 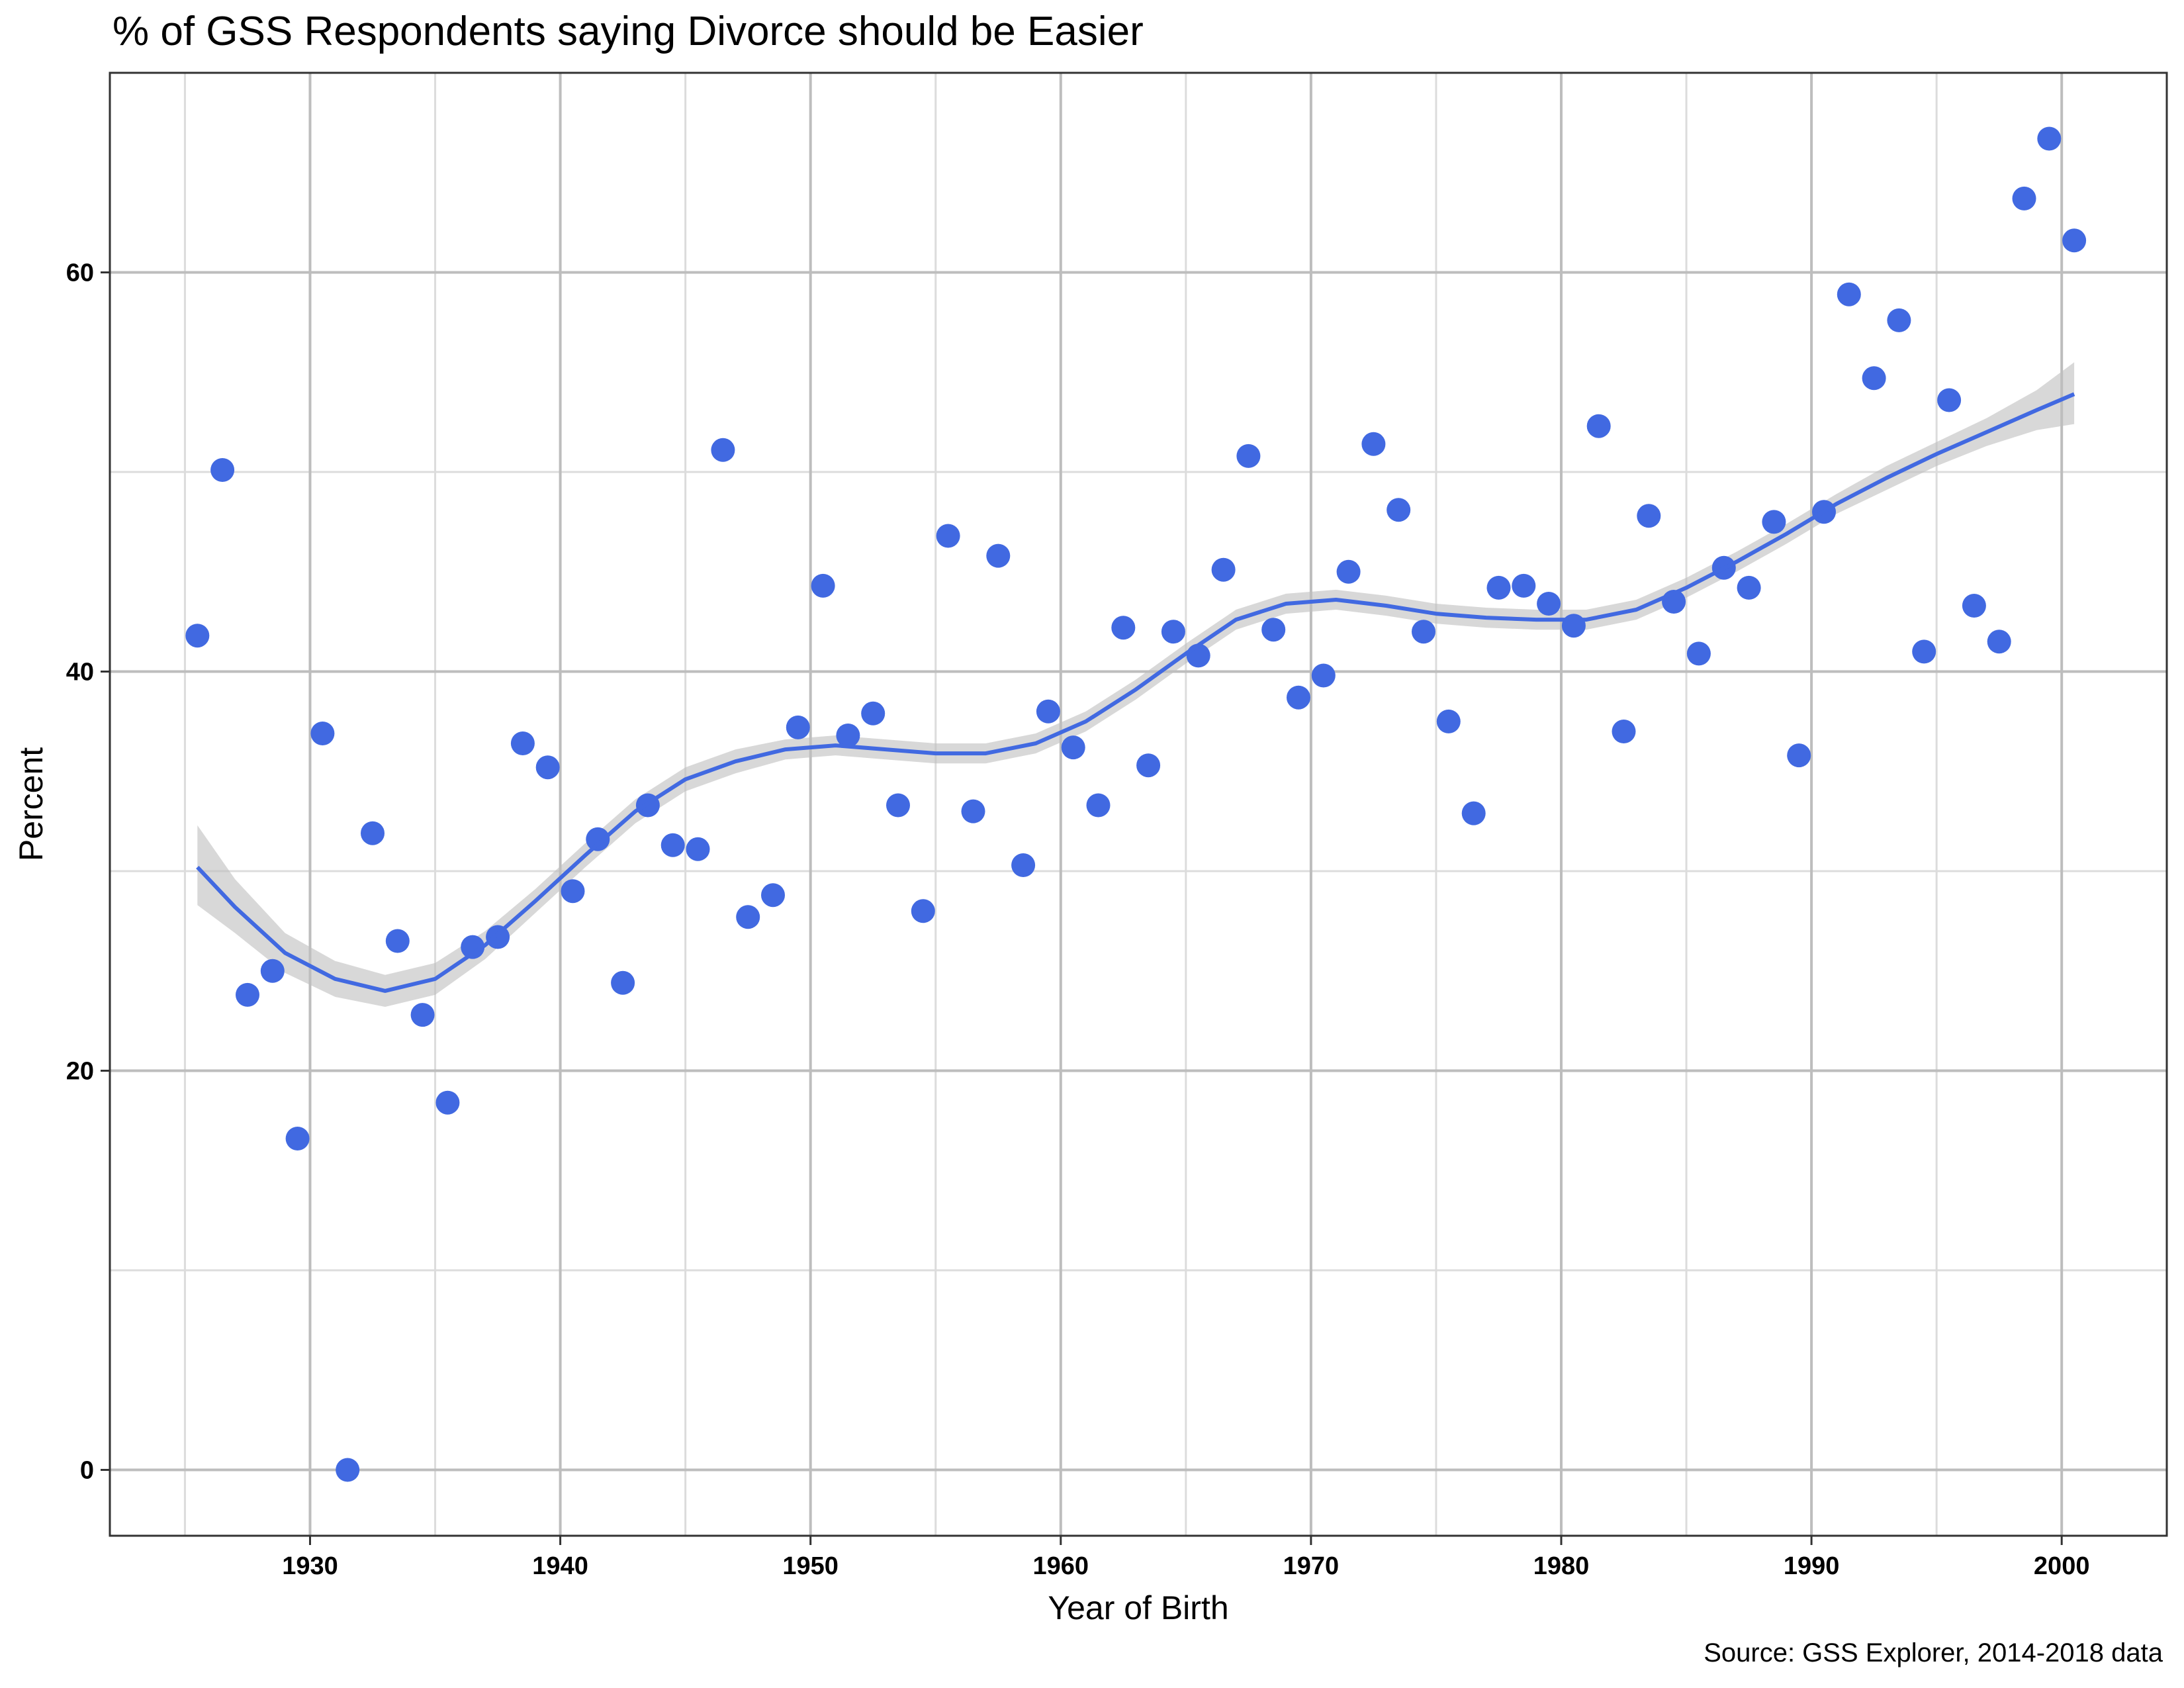 What do you see at coordinates (1138, 1607) in the screenshot?
I see `x-axis-title: Year of Birth` at bounding box center [1138, 1607].